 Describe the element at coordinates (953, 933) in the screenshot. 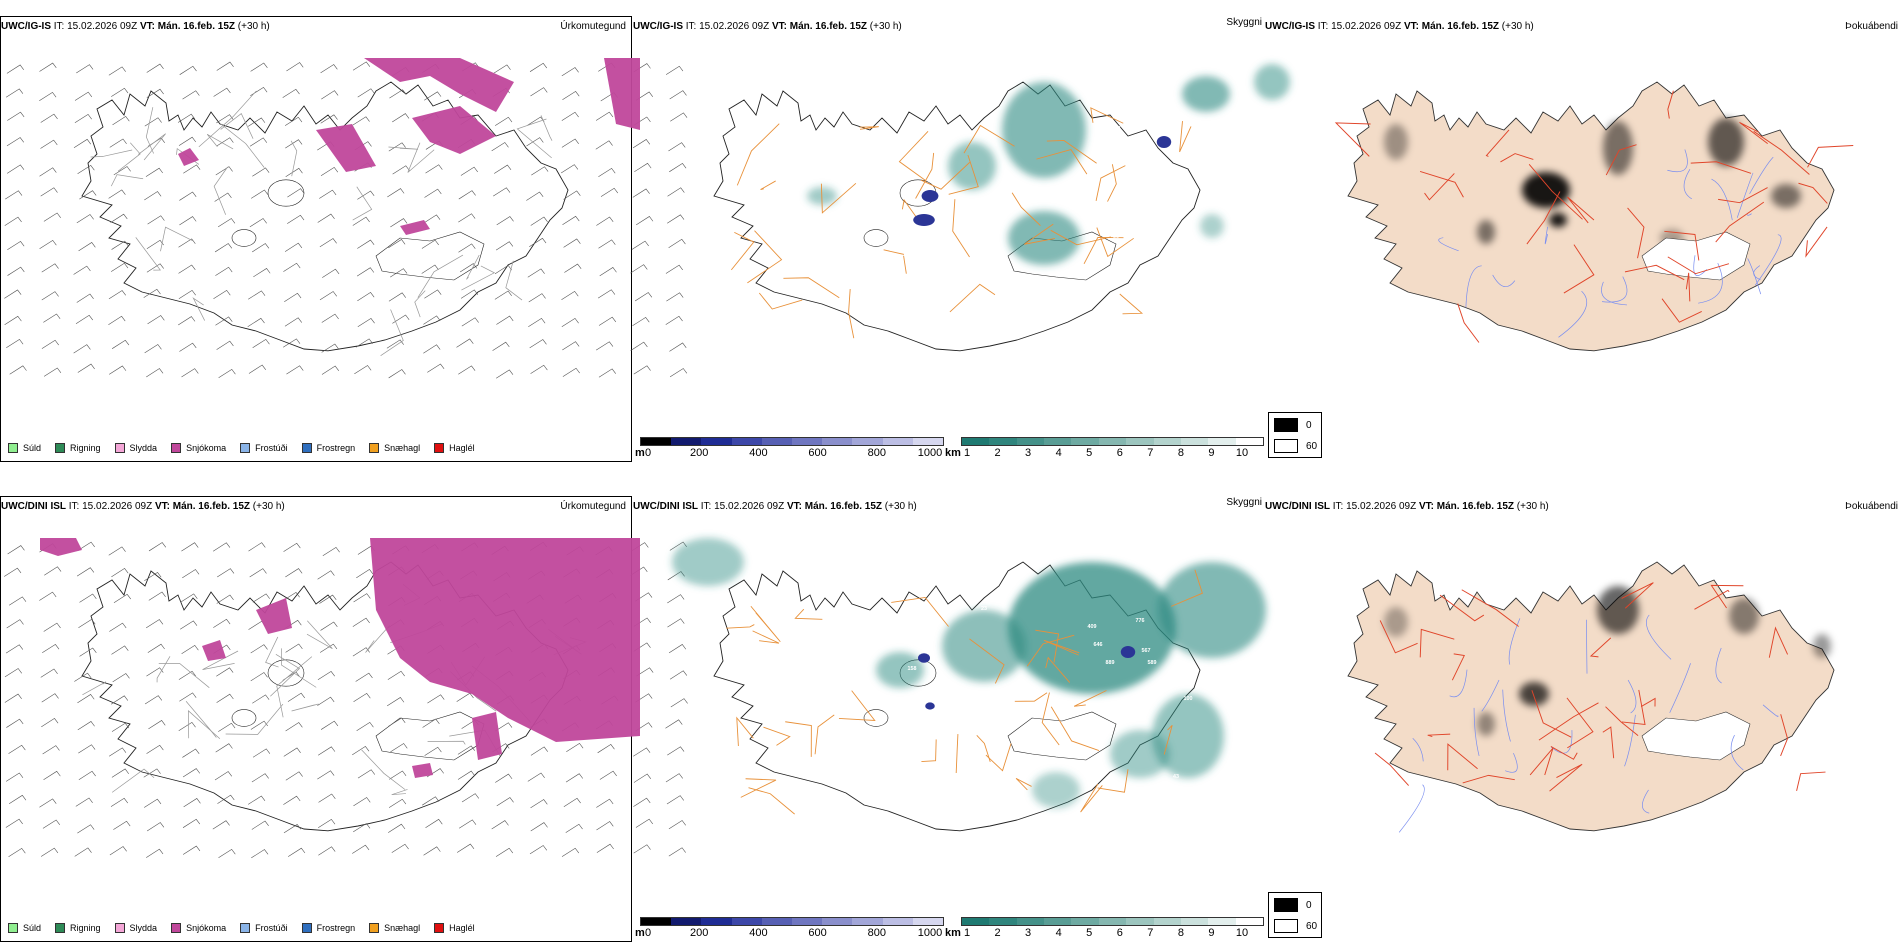

I see `visibility-unit: km` at that location.